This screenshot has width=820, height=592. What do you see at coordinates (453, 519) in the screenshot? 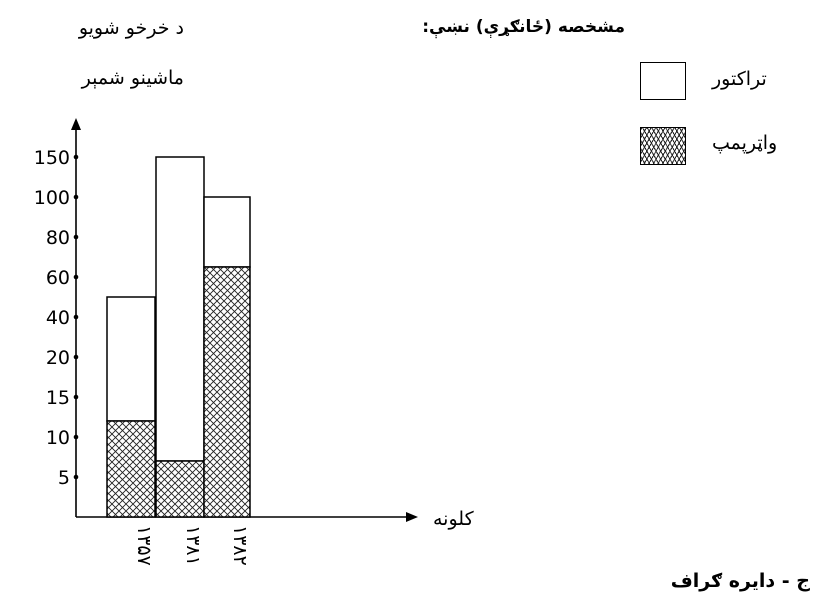
I see `x-axis-label: کلونه` at bounding box center [453, 519].